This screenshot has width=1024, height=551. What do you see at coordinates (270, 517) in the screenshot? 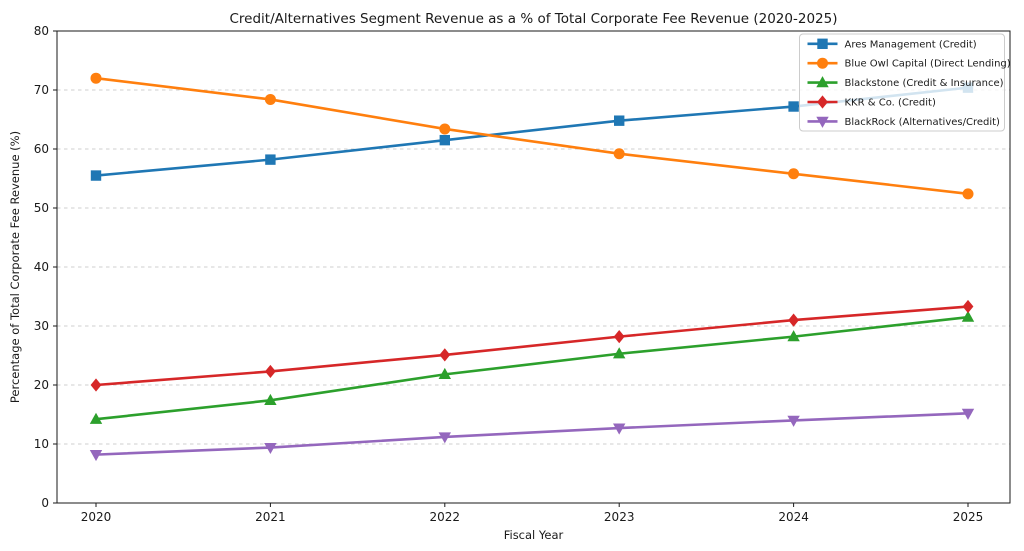
I see `x-tick-label: 2021` at bounding box center [270, 517].